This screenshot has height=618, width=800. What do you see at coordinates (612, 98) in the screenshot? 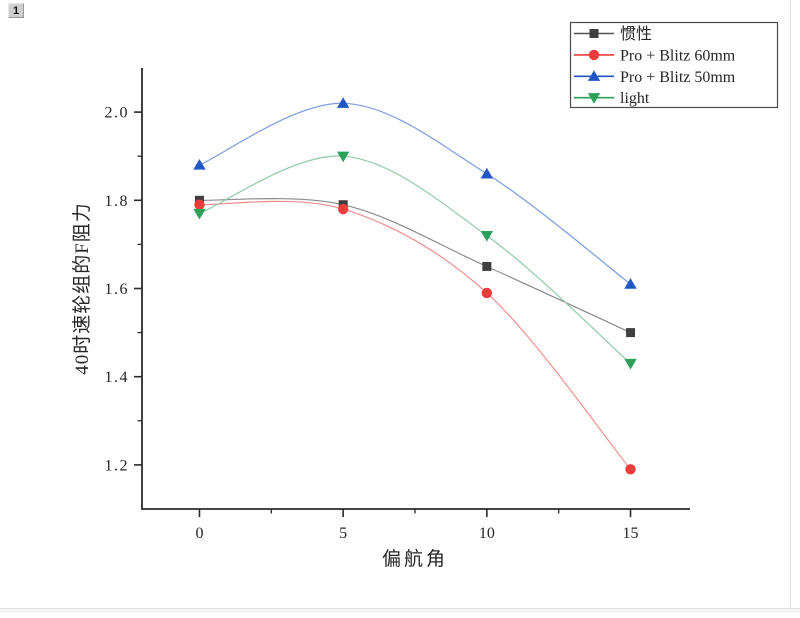
I see `legend-item-3: light` at bounding box center [612, 98].